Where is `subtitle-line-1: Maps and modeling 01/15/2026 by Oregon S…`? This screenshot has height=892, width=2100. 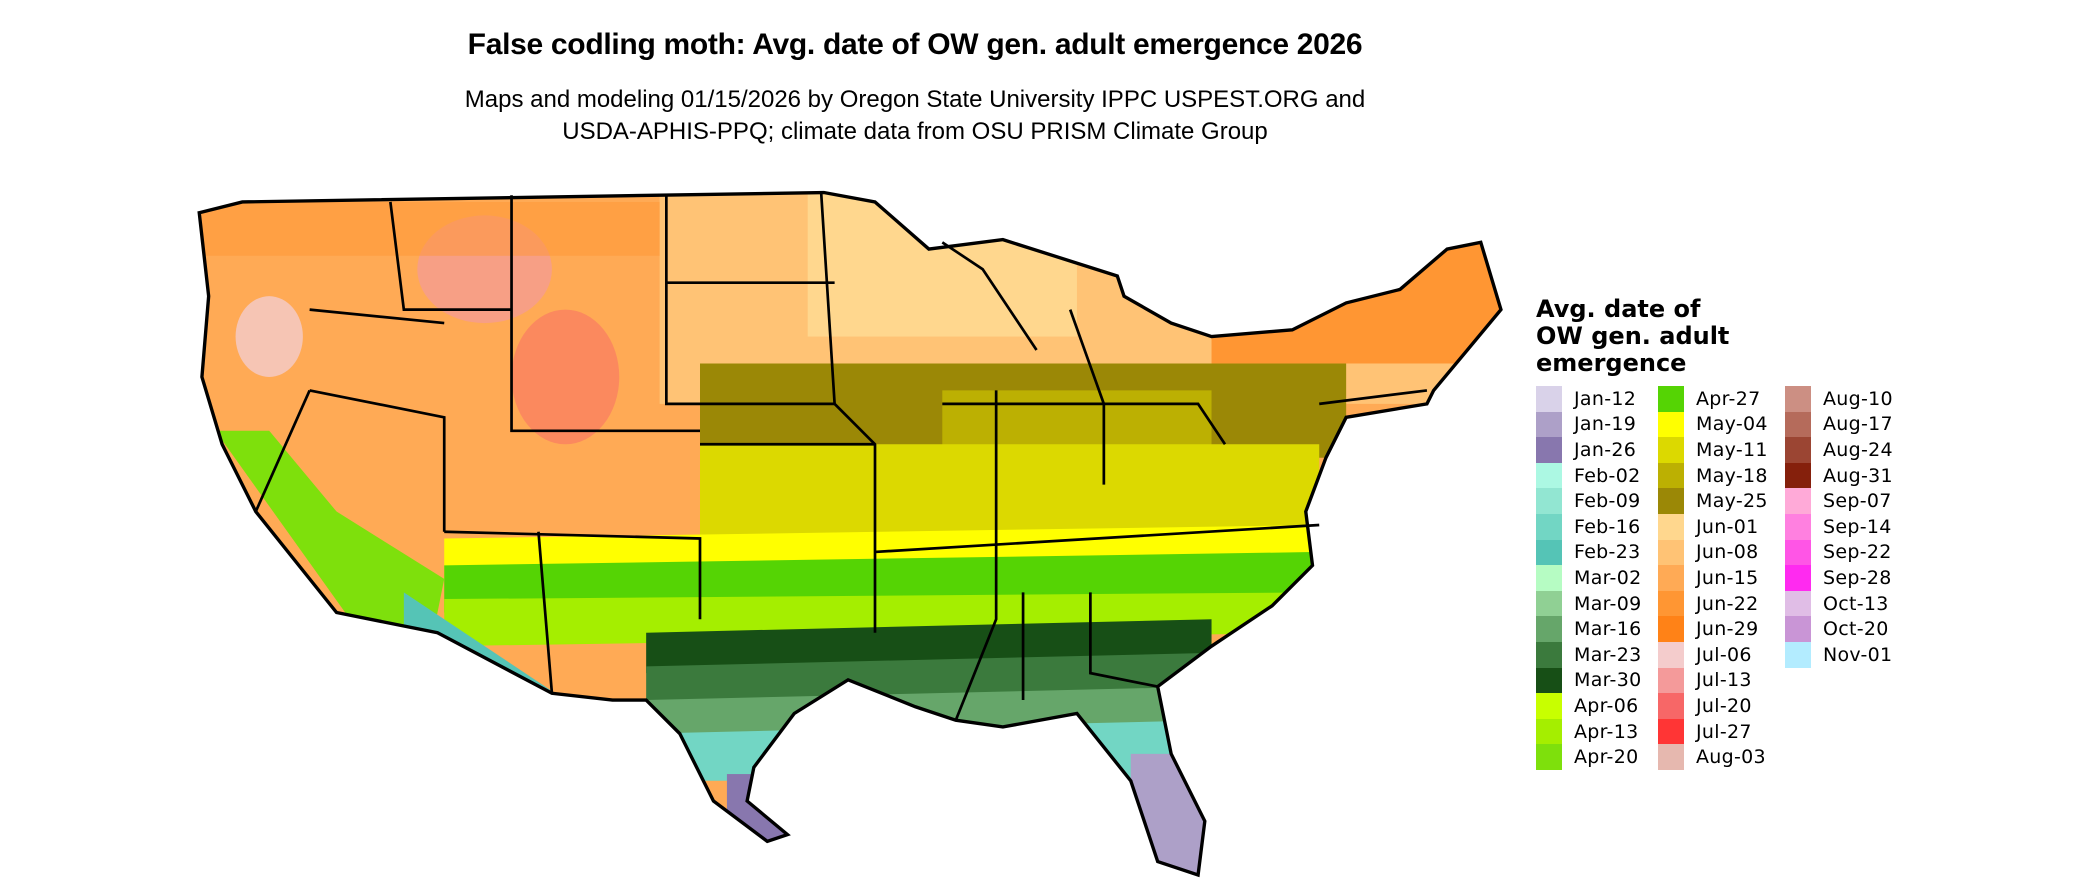 subtitle-line-1: Maps and modeling 01/15/2026 by Oregon S… is located at coordinates (915, 99).